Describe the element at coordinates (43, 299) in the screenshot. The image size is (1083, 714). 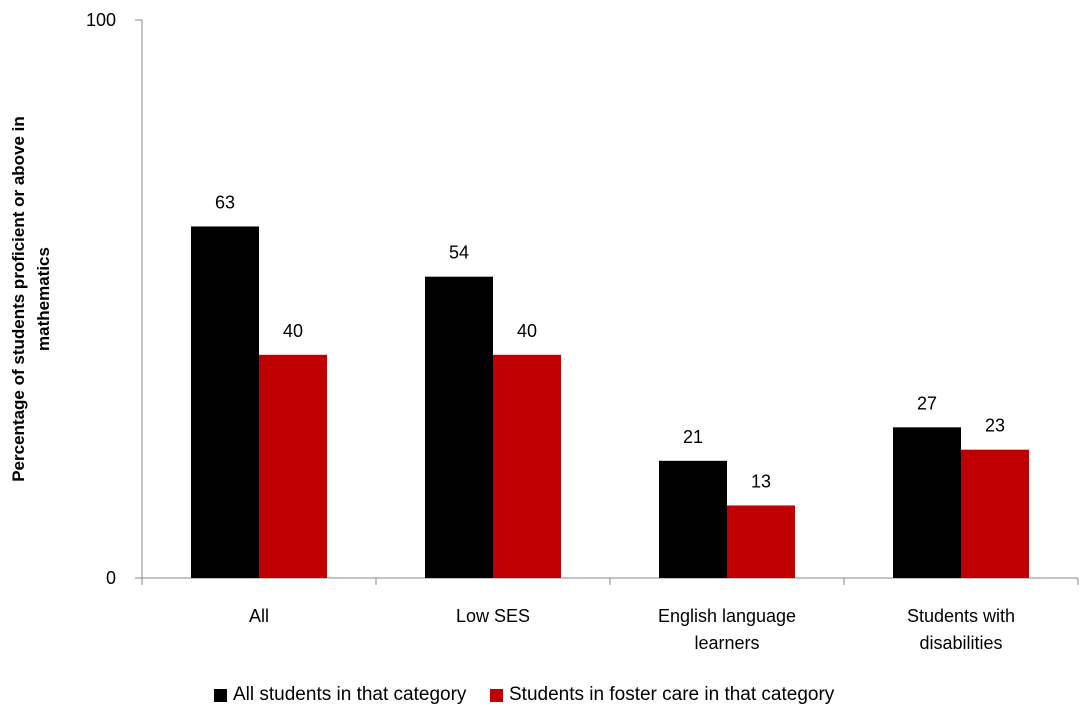
I see `y-axis-title-line: mathematics` at that location.